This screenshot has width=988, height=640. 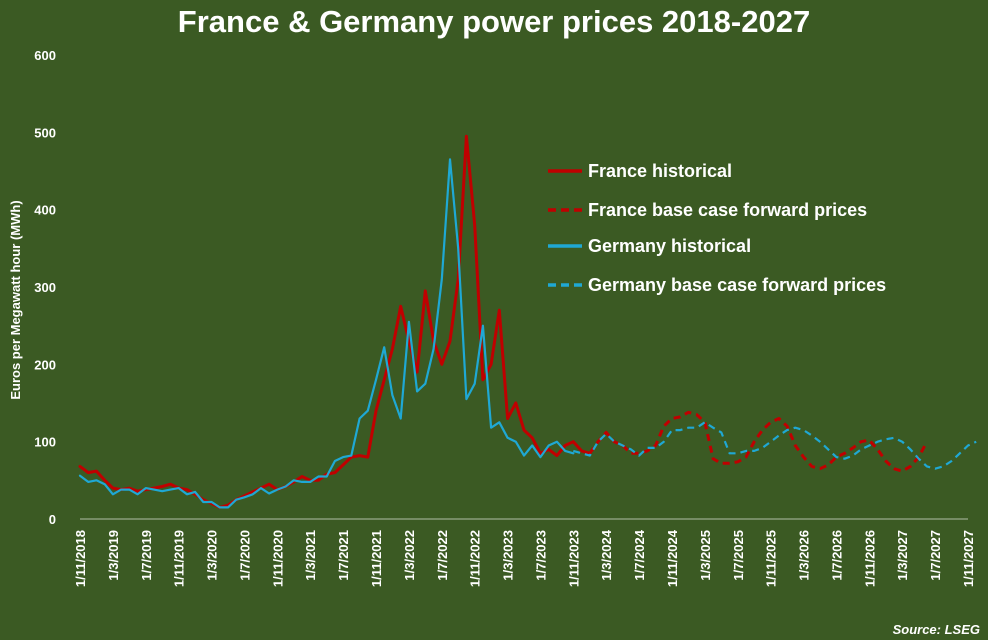 I want to click on y-tick-label: 200, so click(x=45, y=364).